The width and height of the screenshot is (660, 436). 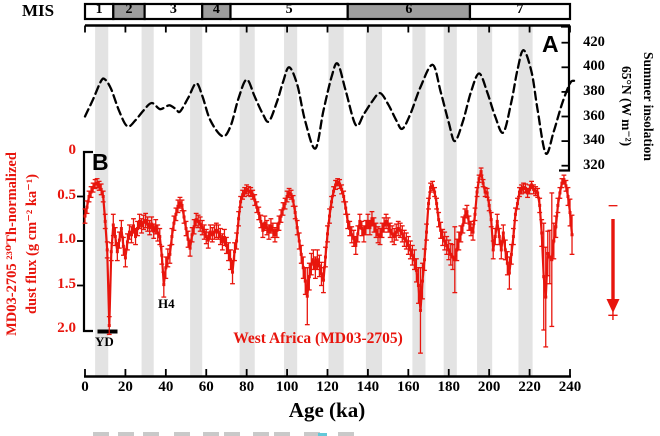 What do you see at coordinates (216, 9) in the screenshot?
I see `mis-segment-label-4: 4` at bounding box center [216, 9].